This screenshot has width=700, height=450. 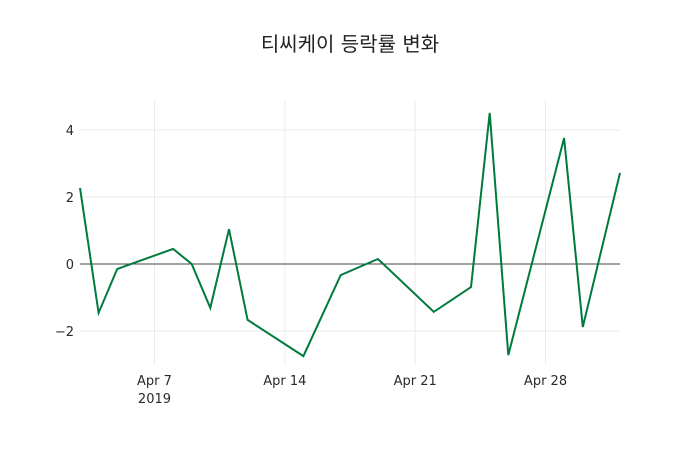 What do you see at coordinates (545, 381) in the screenshot?
I see `x-tick-label: Apr 28` at bounding box center [545, 381].